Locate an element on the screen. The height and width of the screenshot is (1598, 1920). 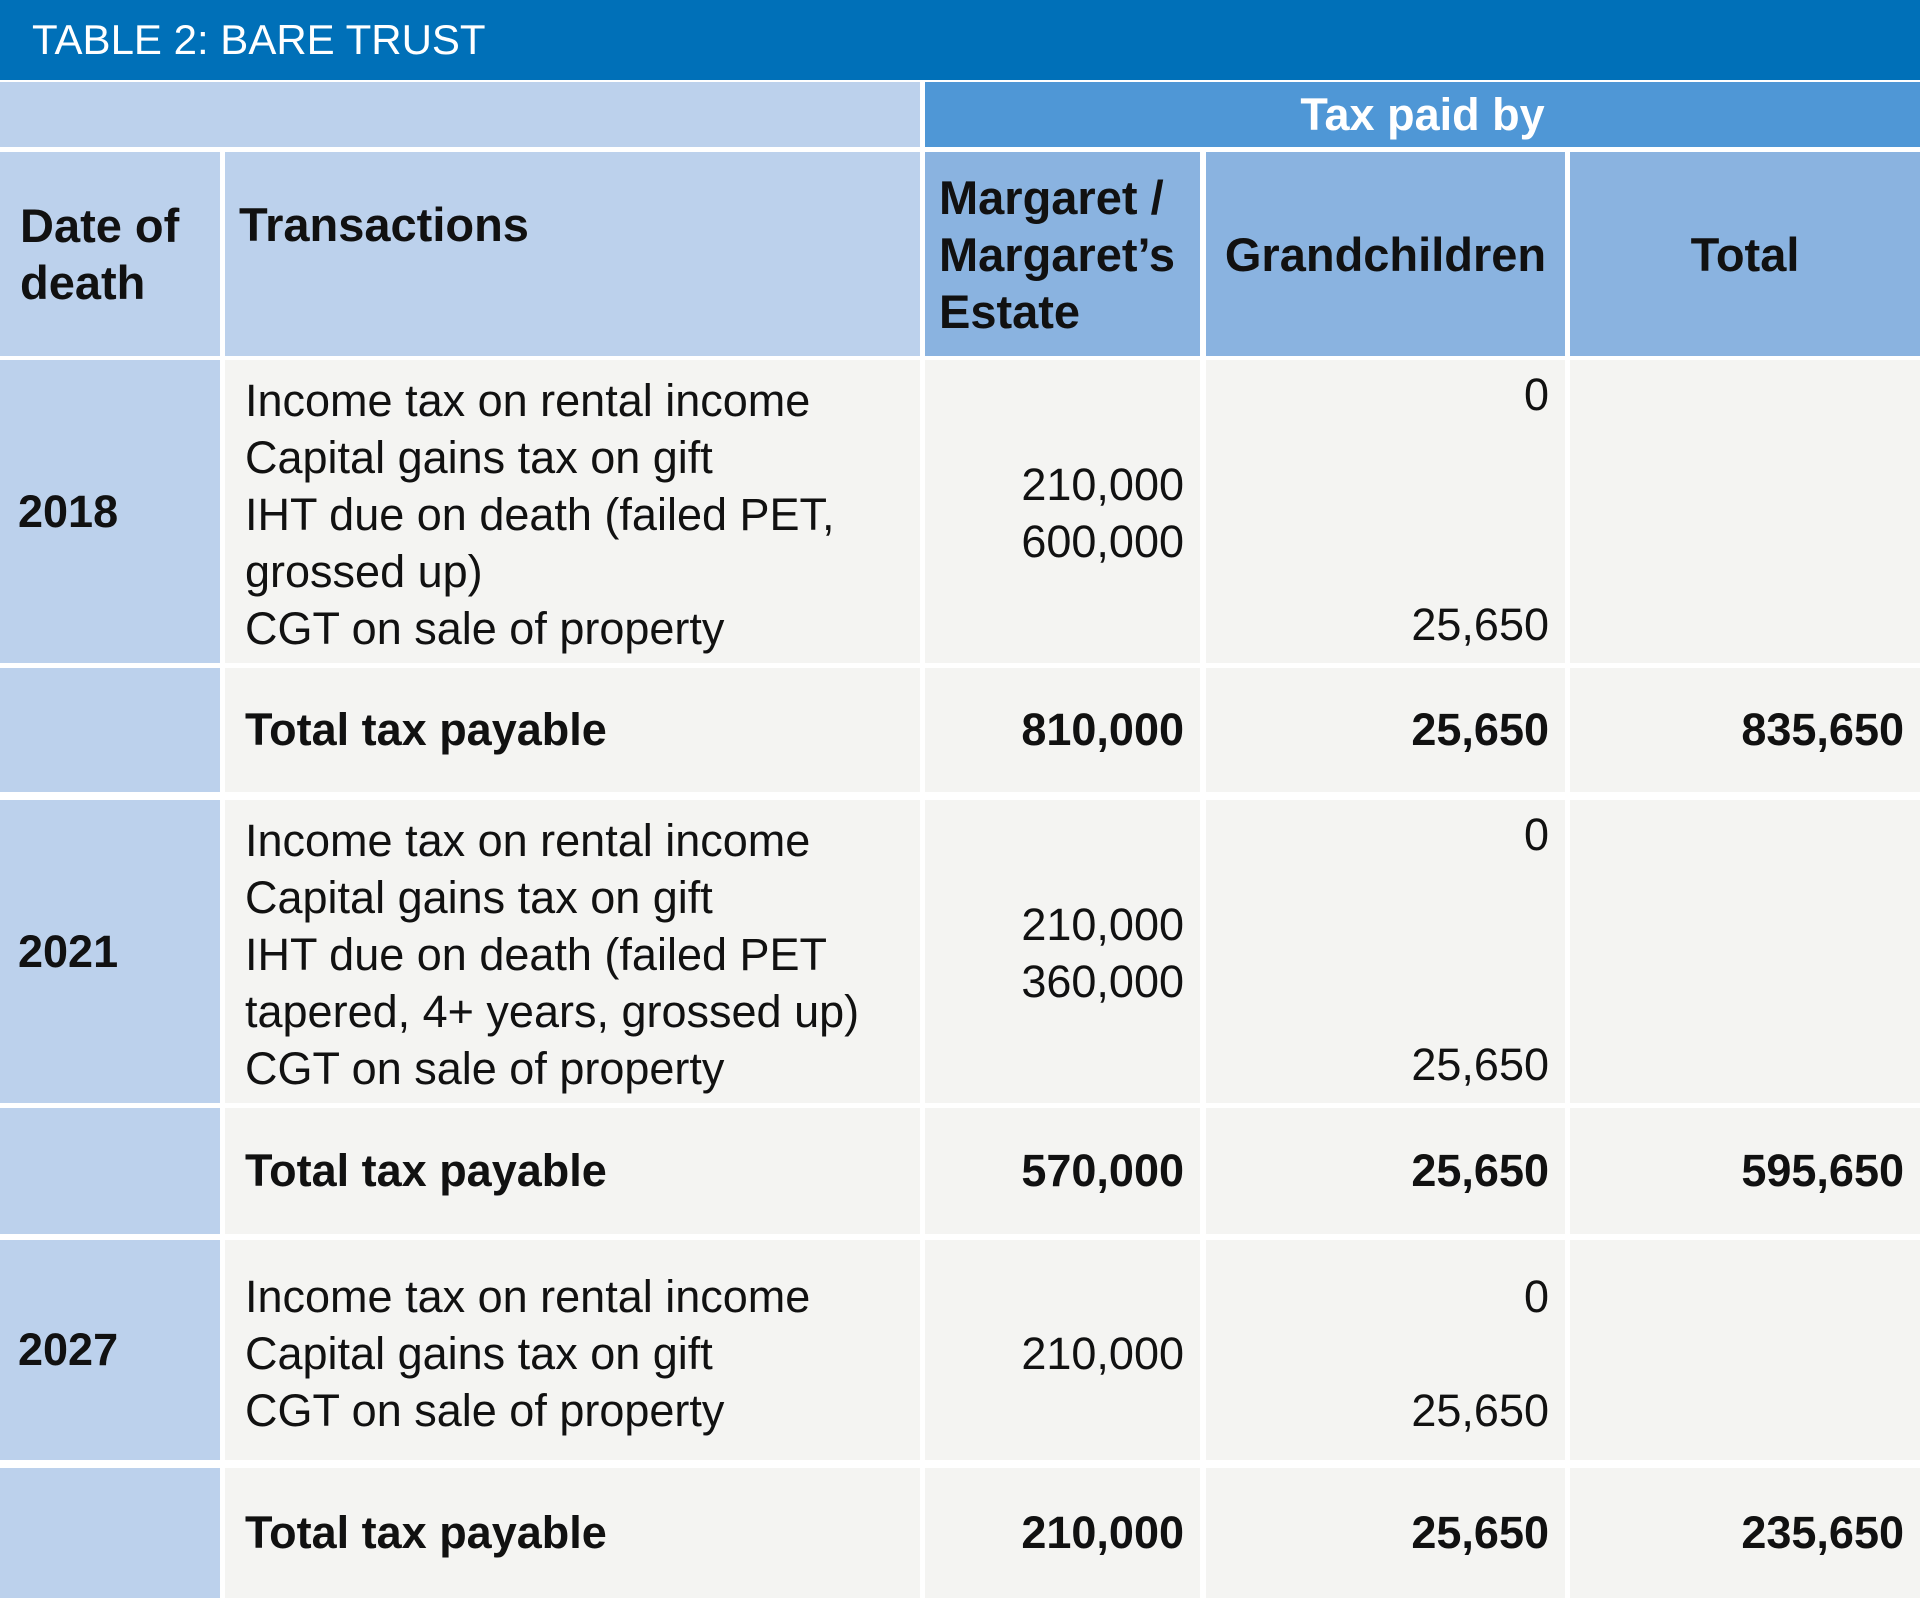
margaret-header-line: Margaret’s is located at coordinates (1057, 254).